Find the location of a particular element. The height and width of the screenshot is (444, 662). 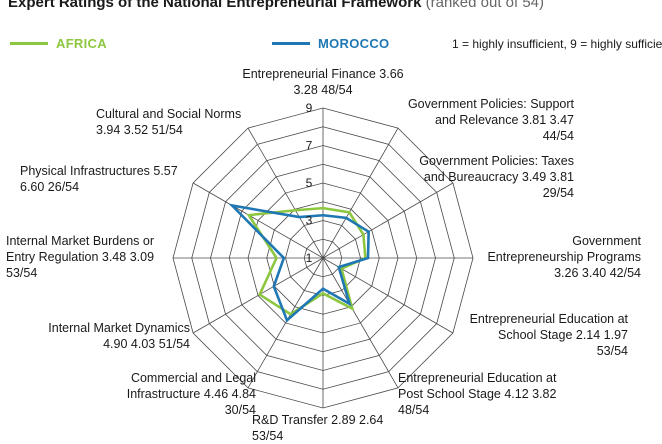

legend-label-africa: AFRICA is located at coordinates (81, 43).